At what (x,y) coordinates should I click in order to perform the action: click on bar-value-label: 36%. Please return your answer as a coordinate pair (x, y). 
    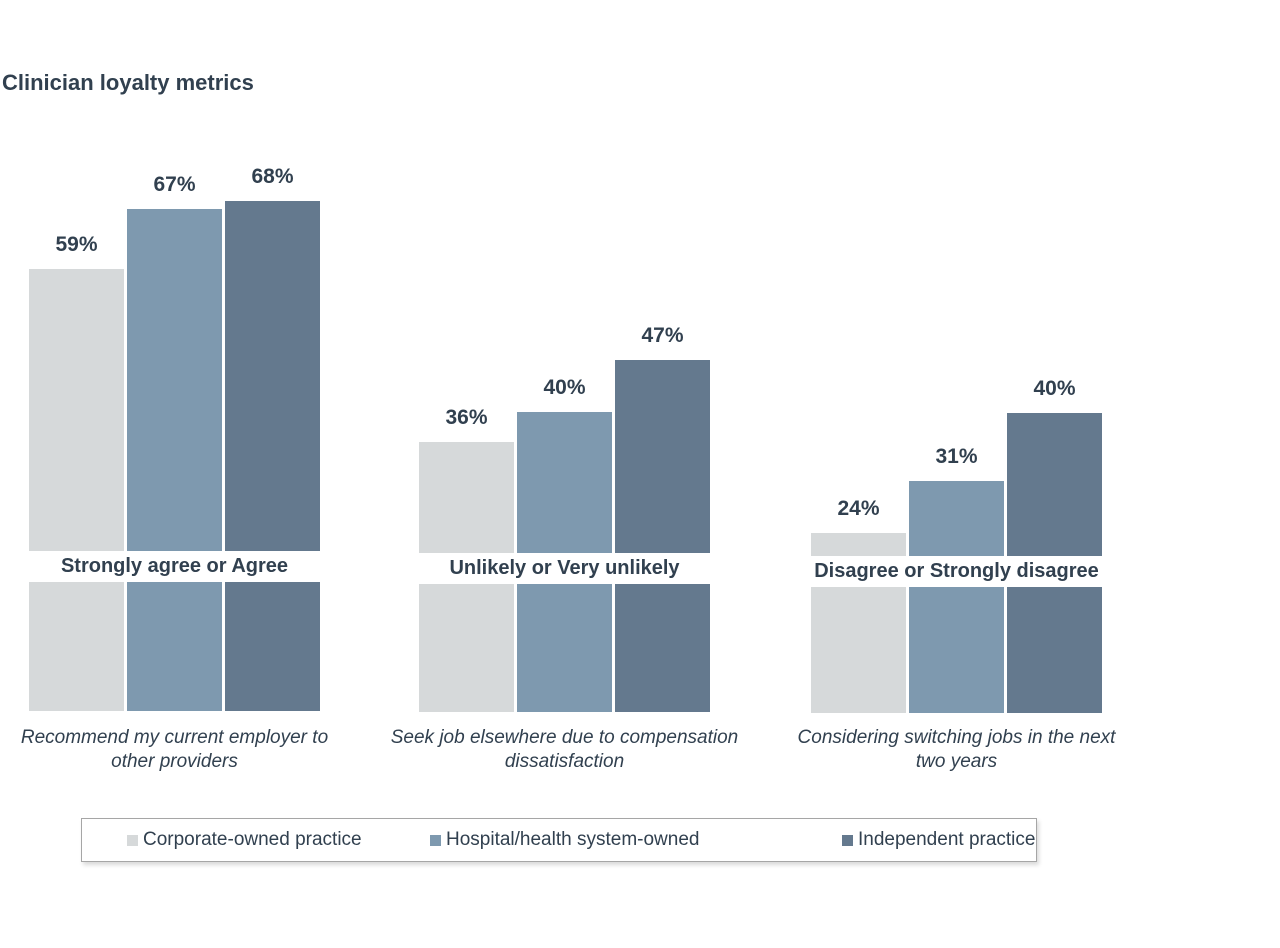
    Looking at the image, I should click on (466, 417).